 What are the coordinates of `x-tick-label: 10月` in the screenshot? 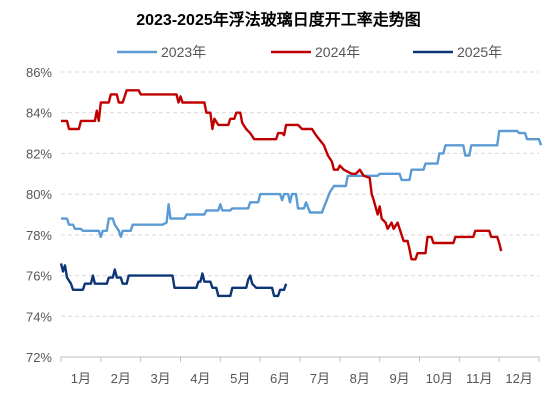 It's located at (439, 378).